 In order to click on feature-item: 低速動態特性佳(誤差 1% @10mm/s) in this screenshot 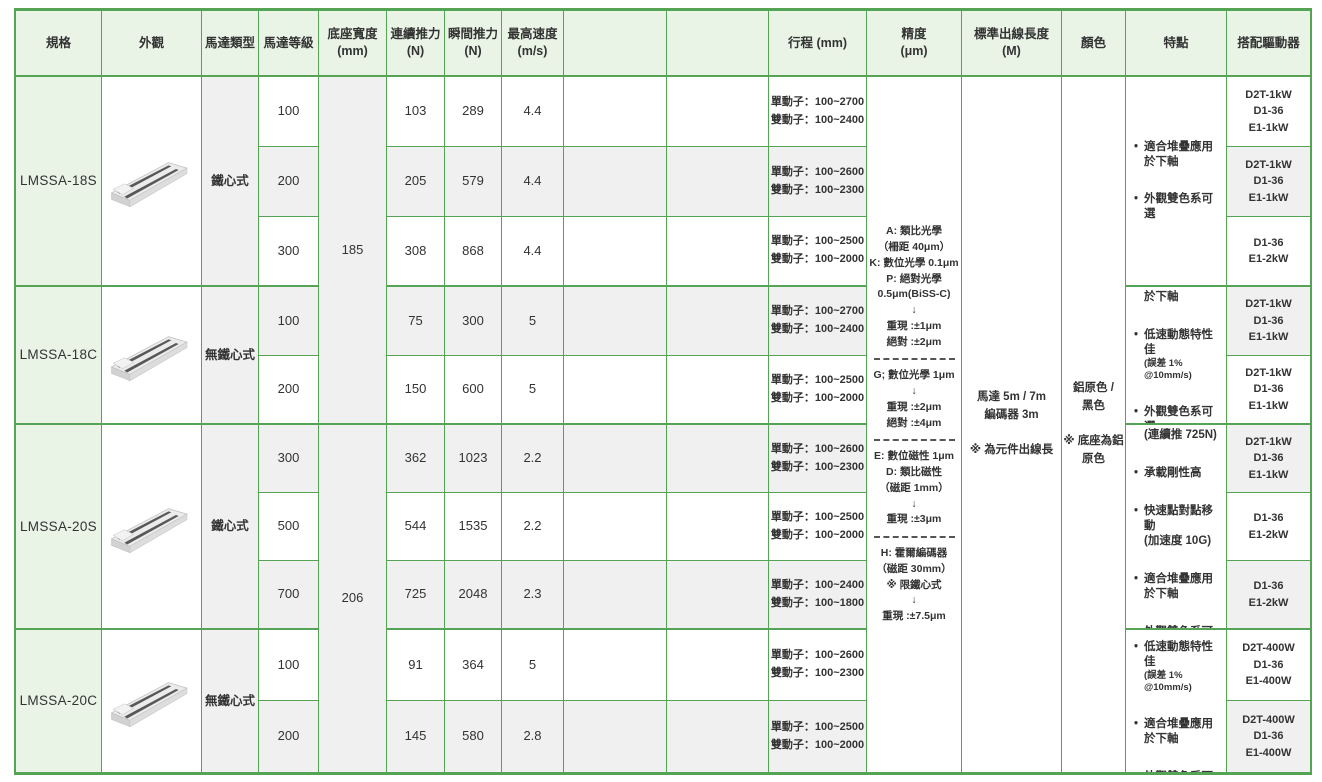, I will do `click(1178, 667)`.